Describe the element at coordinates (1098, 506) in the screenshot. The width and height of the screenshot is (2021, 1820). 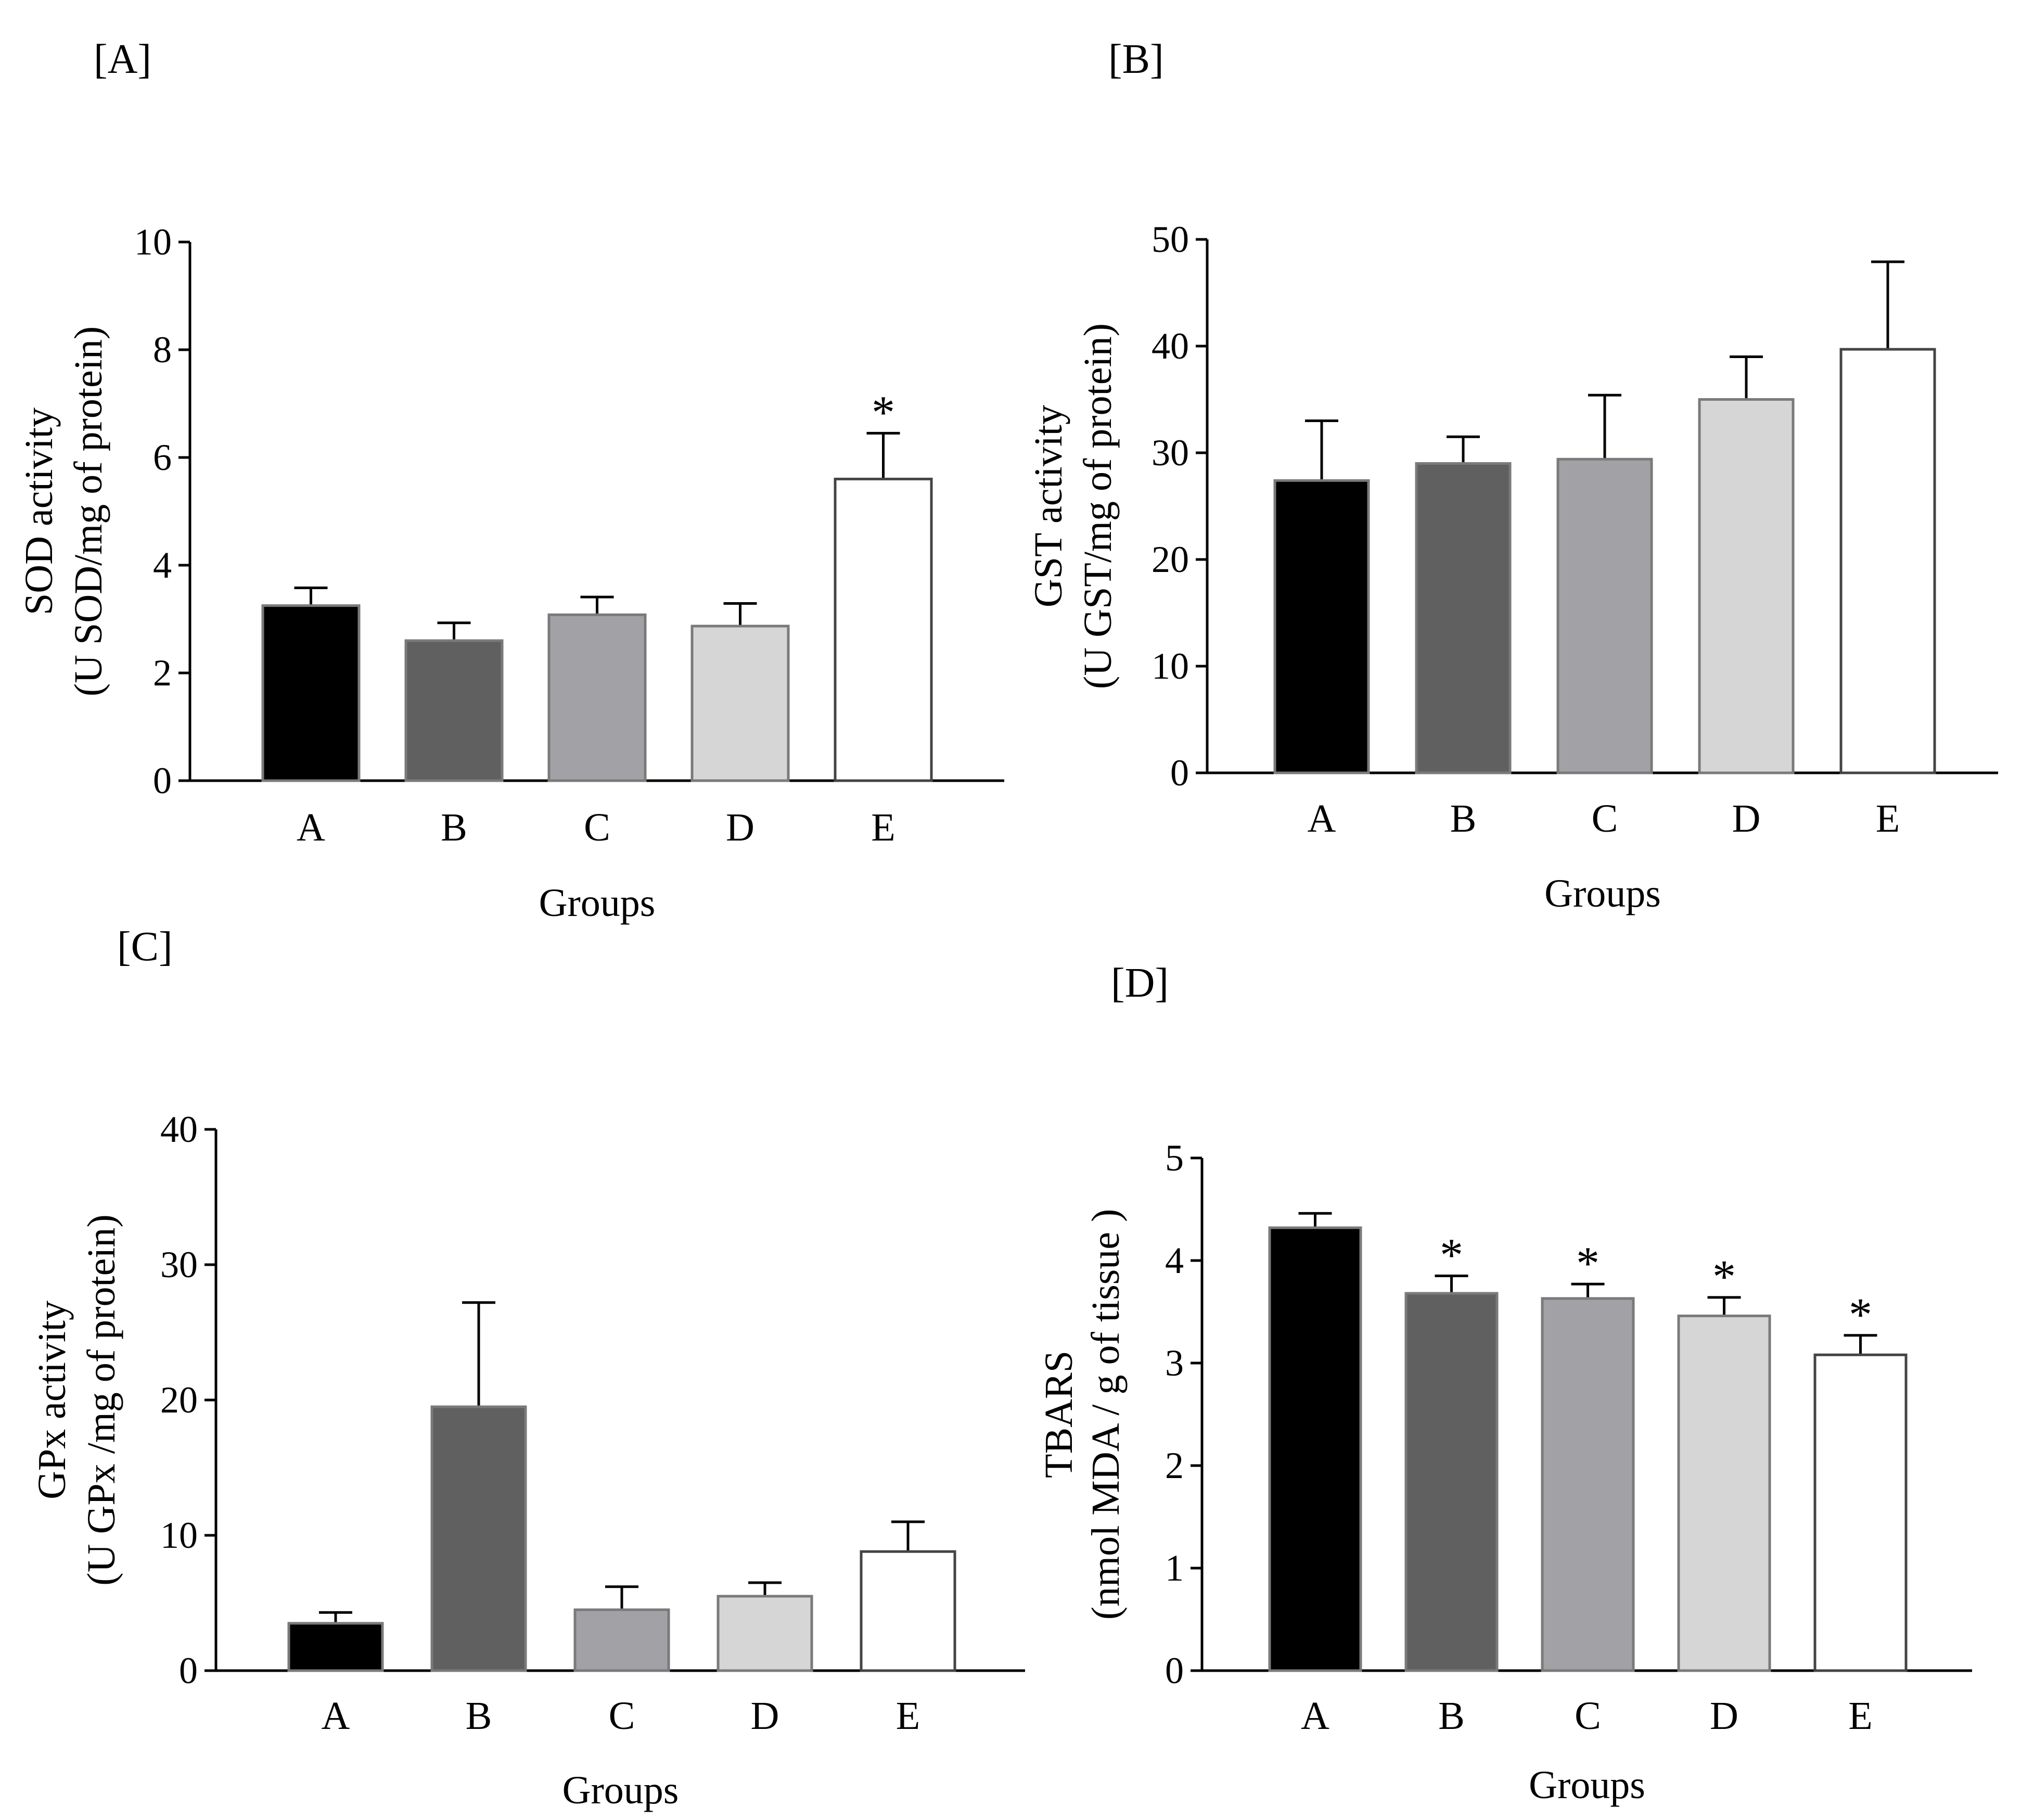
I see `y-axis-subtitle: (U GST/mg of protein)` at that location.